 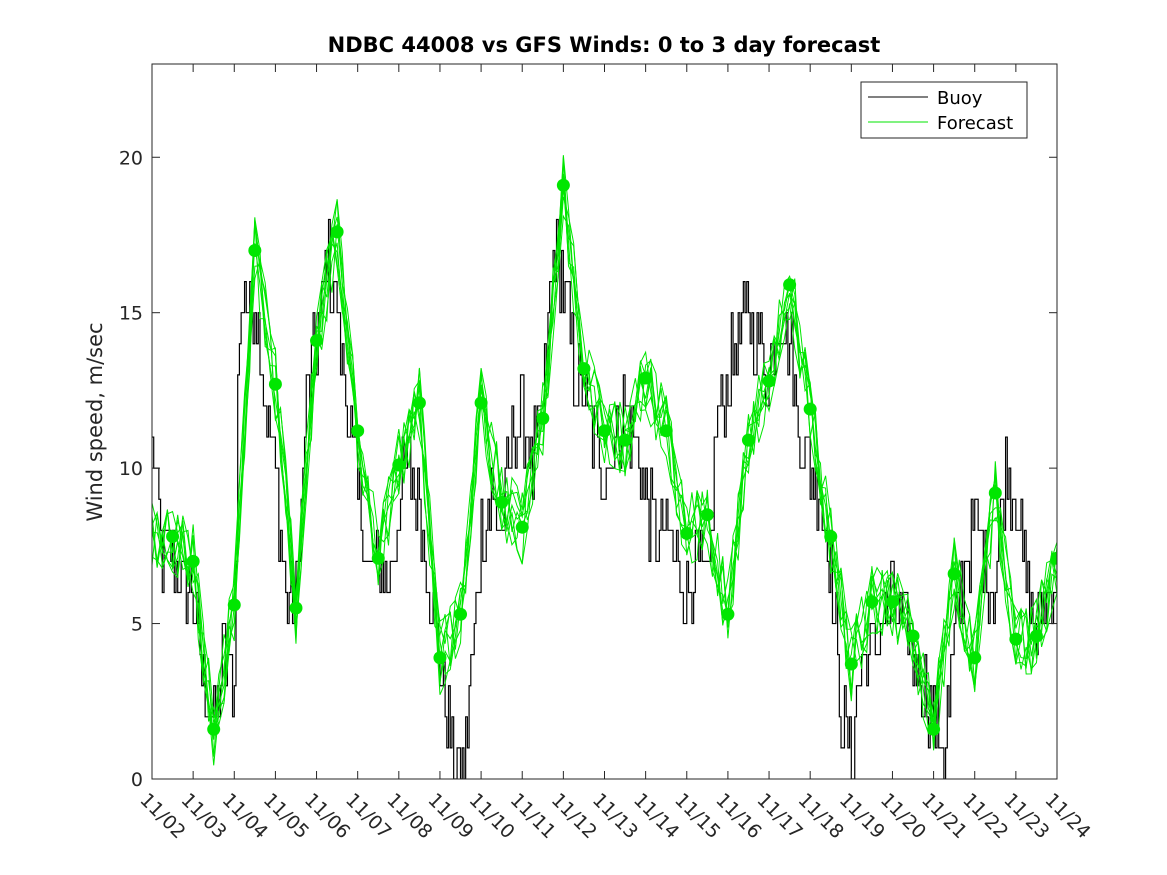 I want to click on legend: Buoy Forecast, so click(x=944, y=110).